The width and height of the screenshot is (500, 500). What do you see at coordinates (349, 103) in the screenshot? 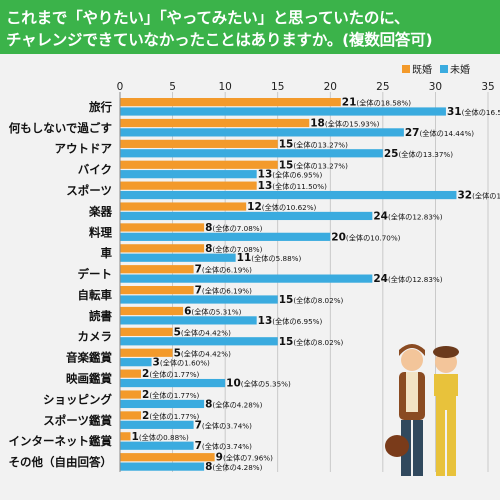
I see `data-value: 21` at bounding box center [349, 103].